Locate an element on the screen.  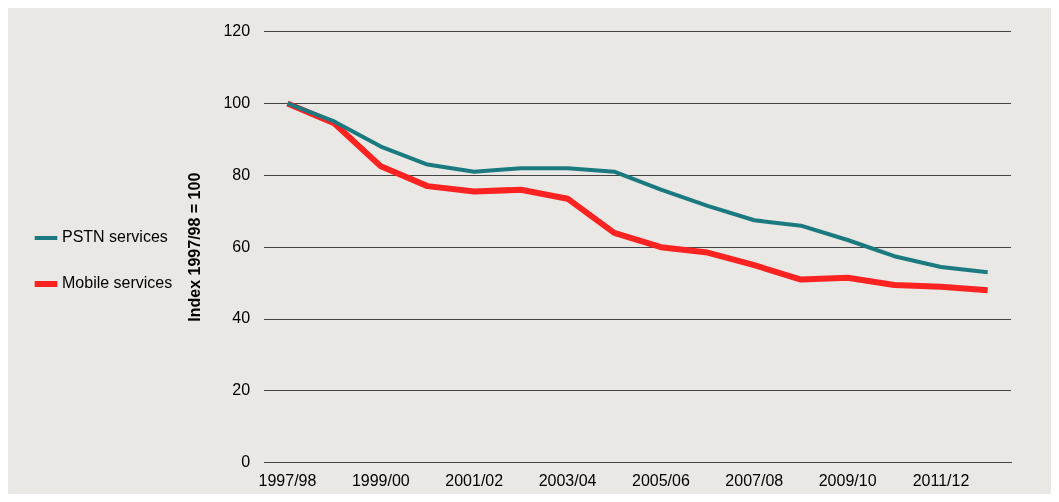
y-axis-title: Index 1997/98 = 100 is located at coordinates (195, 247).